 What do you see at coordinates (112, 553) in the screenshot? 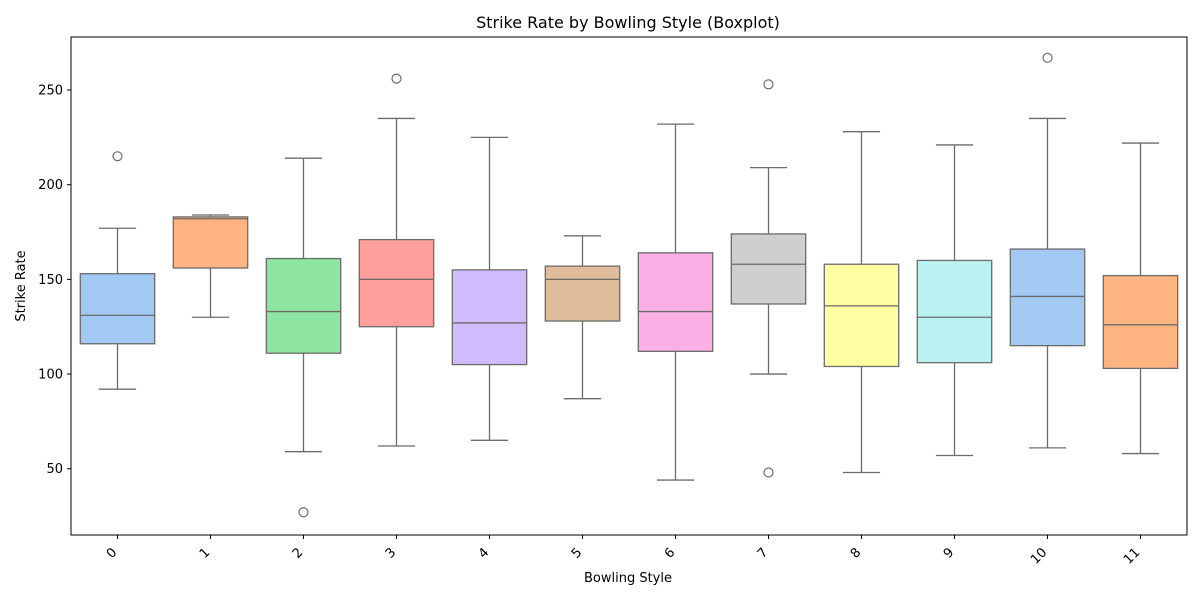
I see `x-tick-label: 0` at bounding box center [112, 553].